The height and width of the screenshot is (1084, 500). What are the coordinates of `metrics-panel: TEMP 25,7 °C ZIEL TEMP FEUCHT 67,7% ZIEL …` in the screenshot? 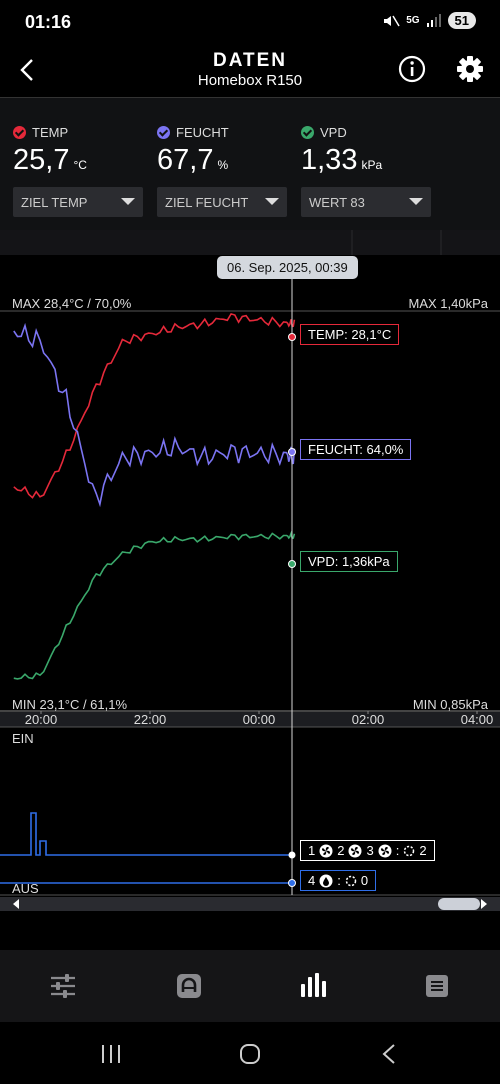 It's located at (250, 164).